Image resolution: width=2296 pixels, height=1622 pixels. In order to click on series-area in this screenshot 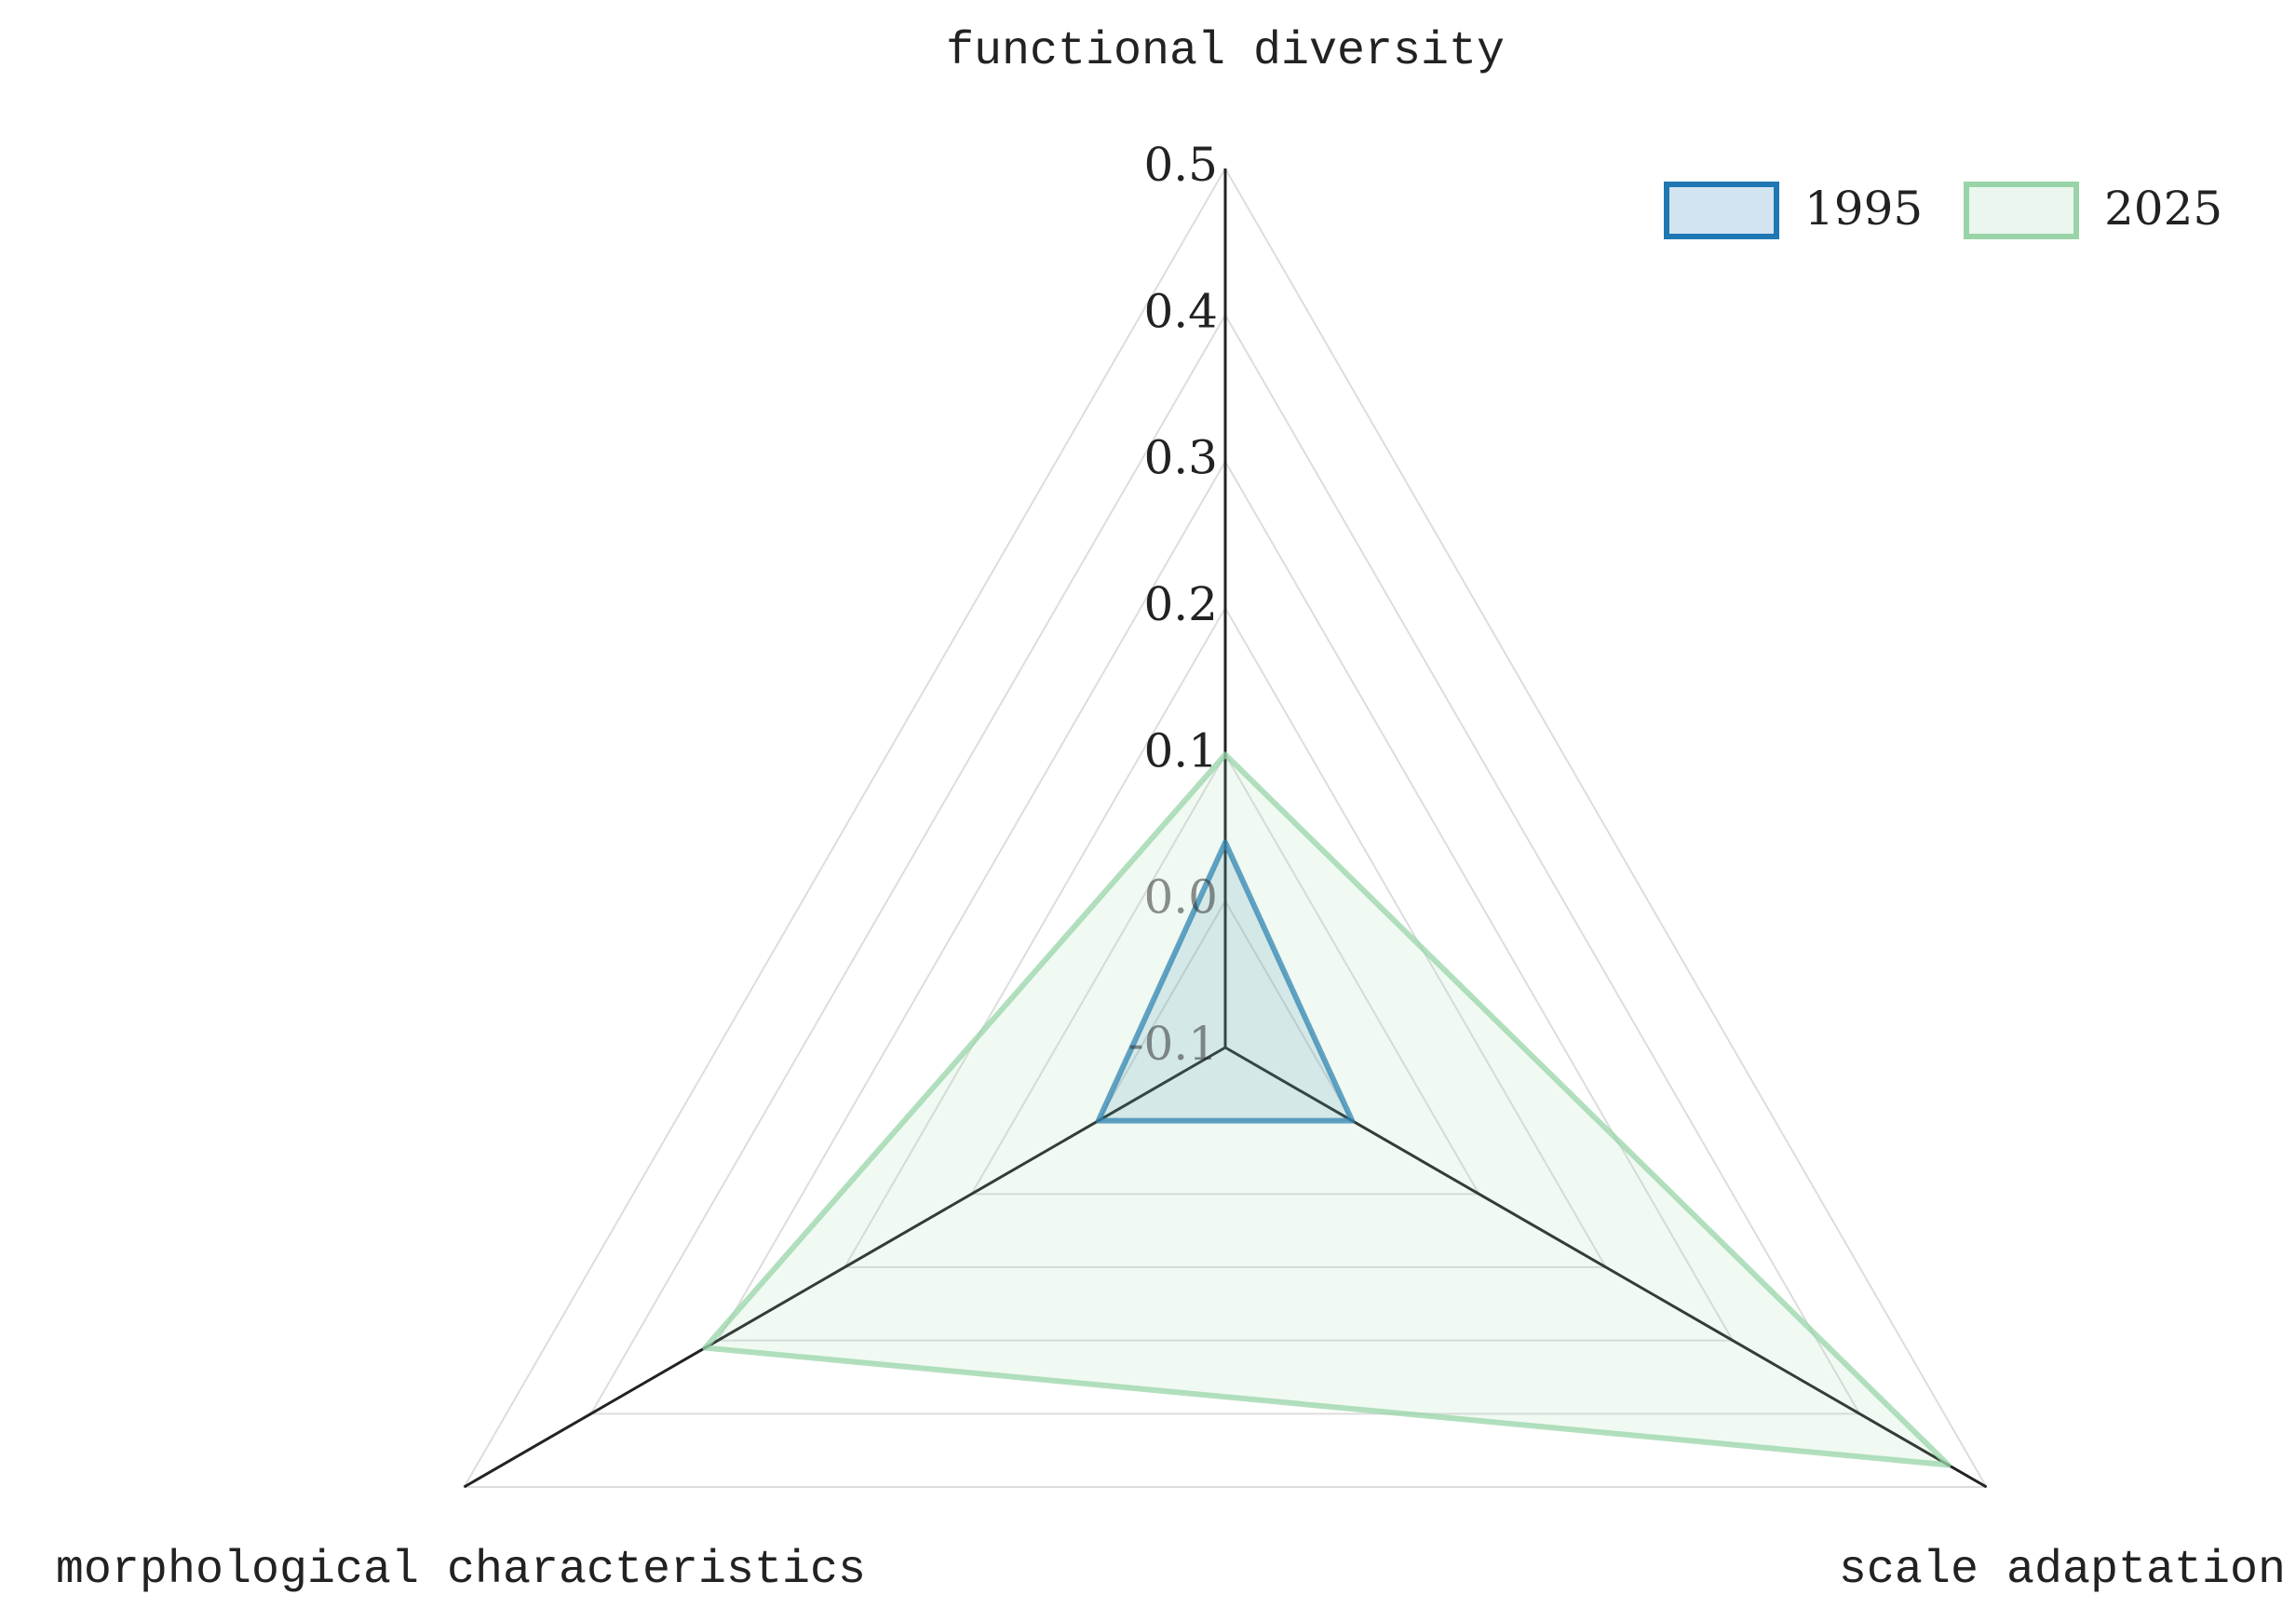, I will do `click(1225, 981)`.